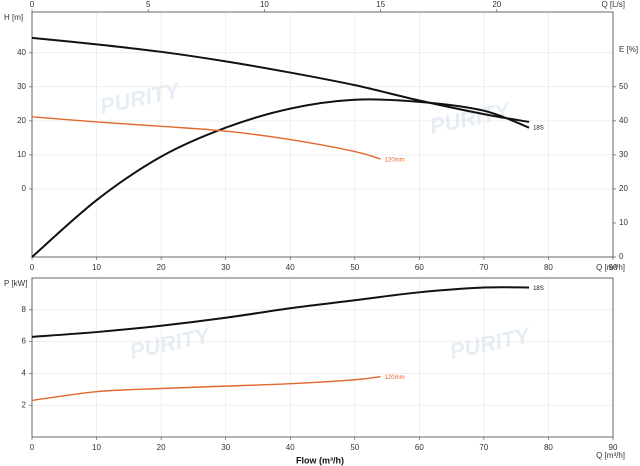 This screenshot has height=466, width=640. I want to click on y2-tick-label: 20, so click(623, 188).